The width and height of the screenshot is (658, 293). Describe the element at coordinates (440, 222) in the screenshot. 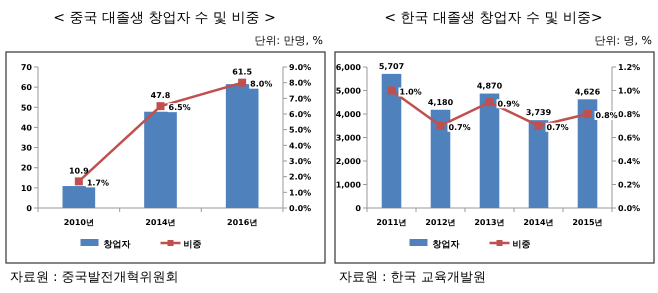

I see `x-tick-label: 2012년` at that location.